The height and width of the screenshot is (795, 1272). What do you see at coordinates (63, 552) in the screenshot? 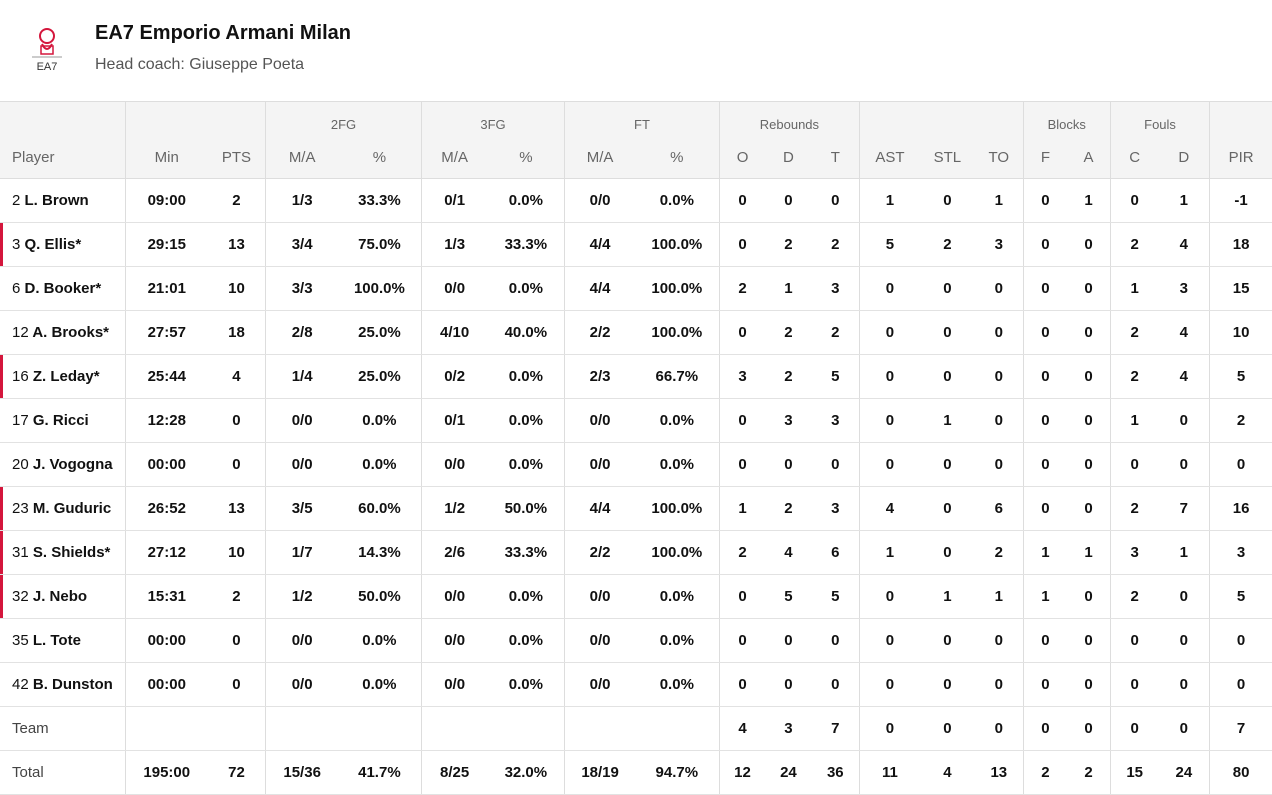
I see `player-cell: 31 S. Shields*` at bounding box center [63, 552].